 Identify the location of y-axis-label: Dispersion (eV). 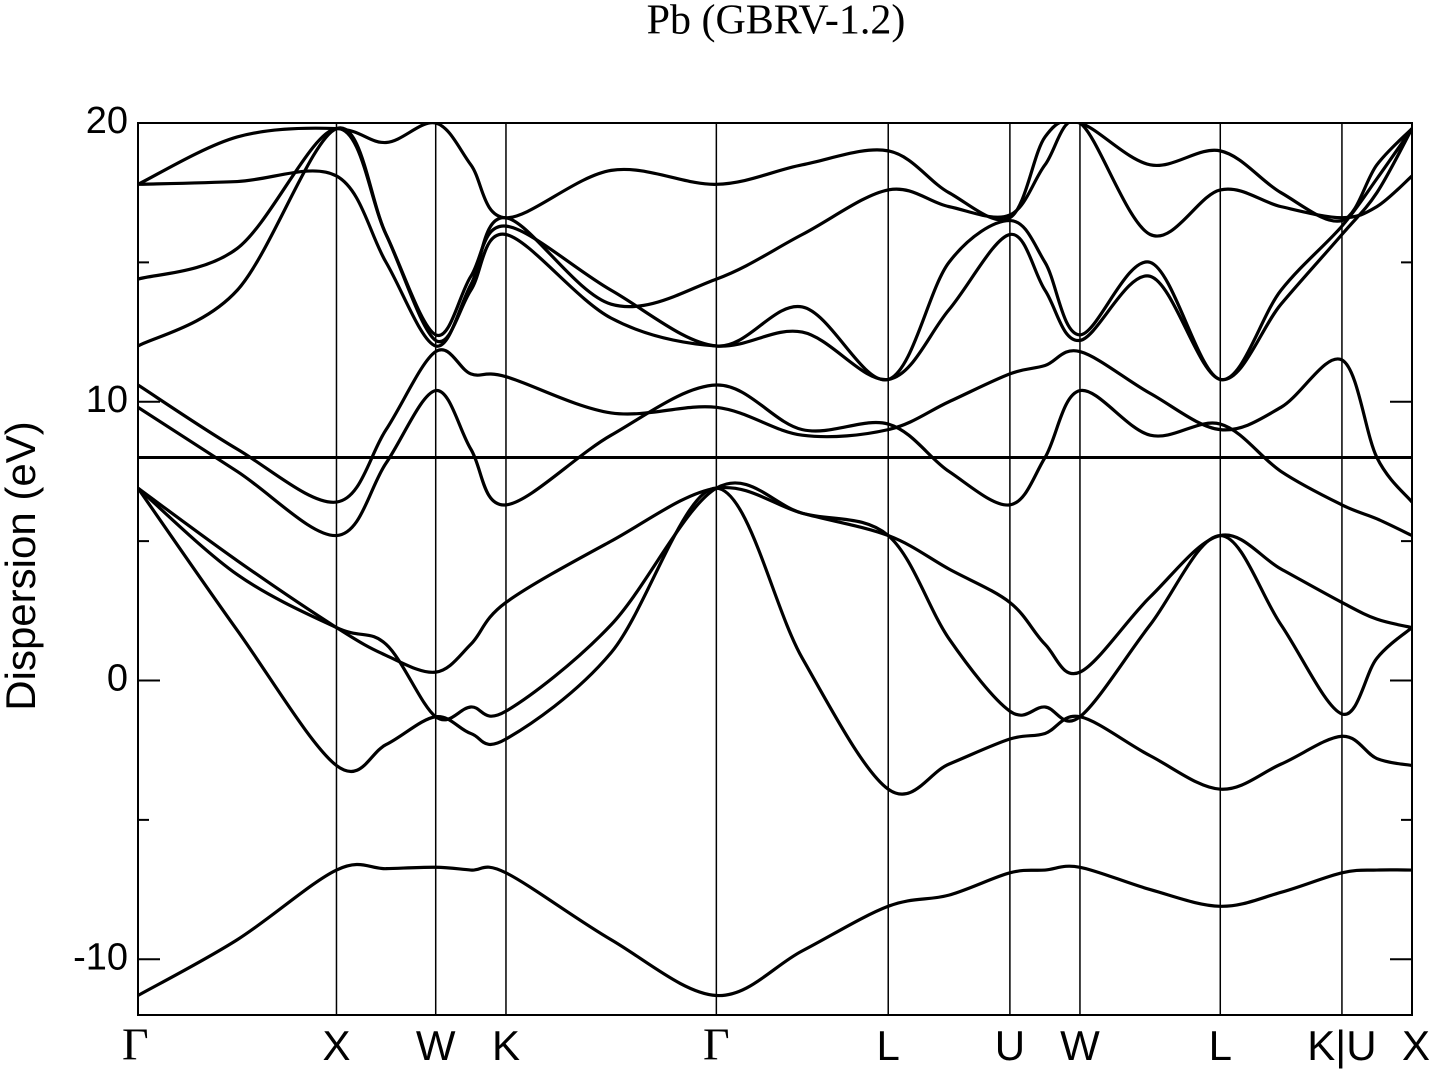
(22, 565).